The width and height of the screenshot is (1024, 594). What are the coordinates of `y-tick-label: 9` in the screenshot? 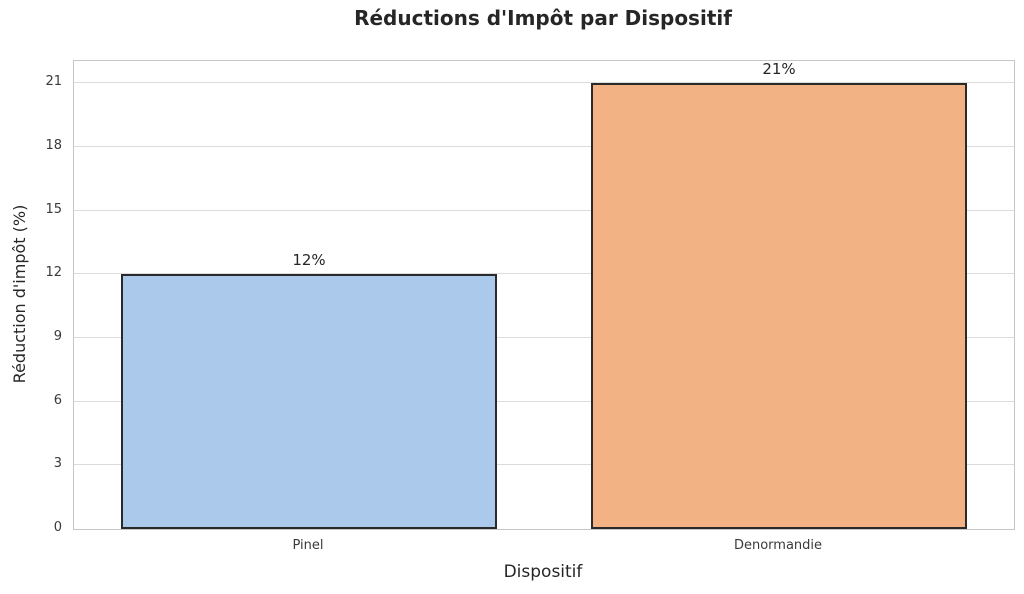 It's located at (57, 336).